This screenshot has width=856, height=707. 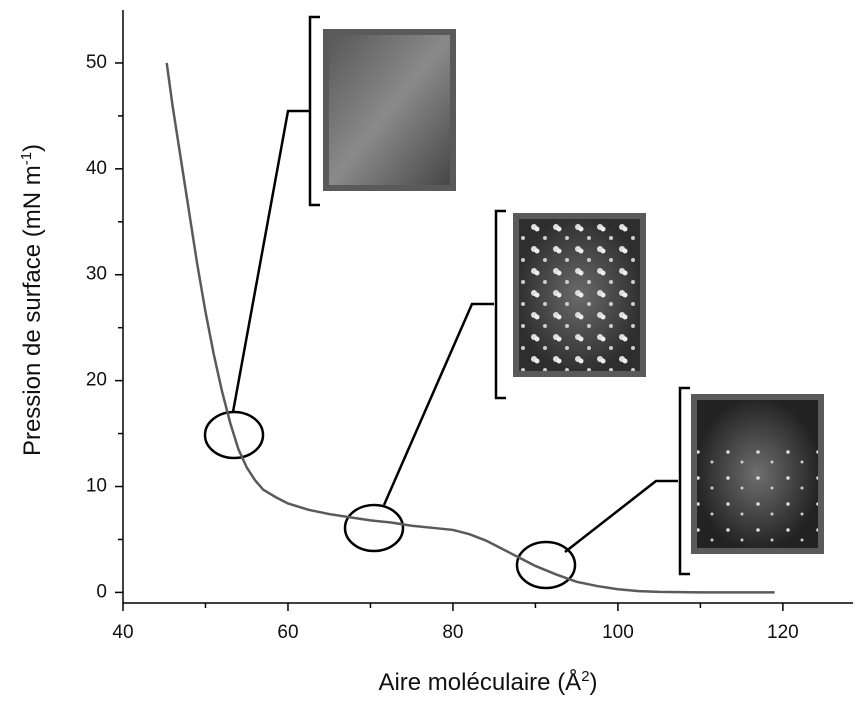 I want to click on y-axis-title-text: Pression de surface (mN m, so click(x=32, y=310).